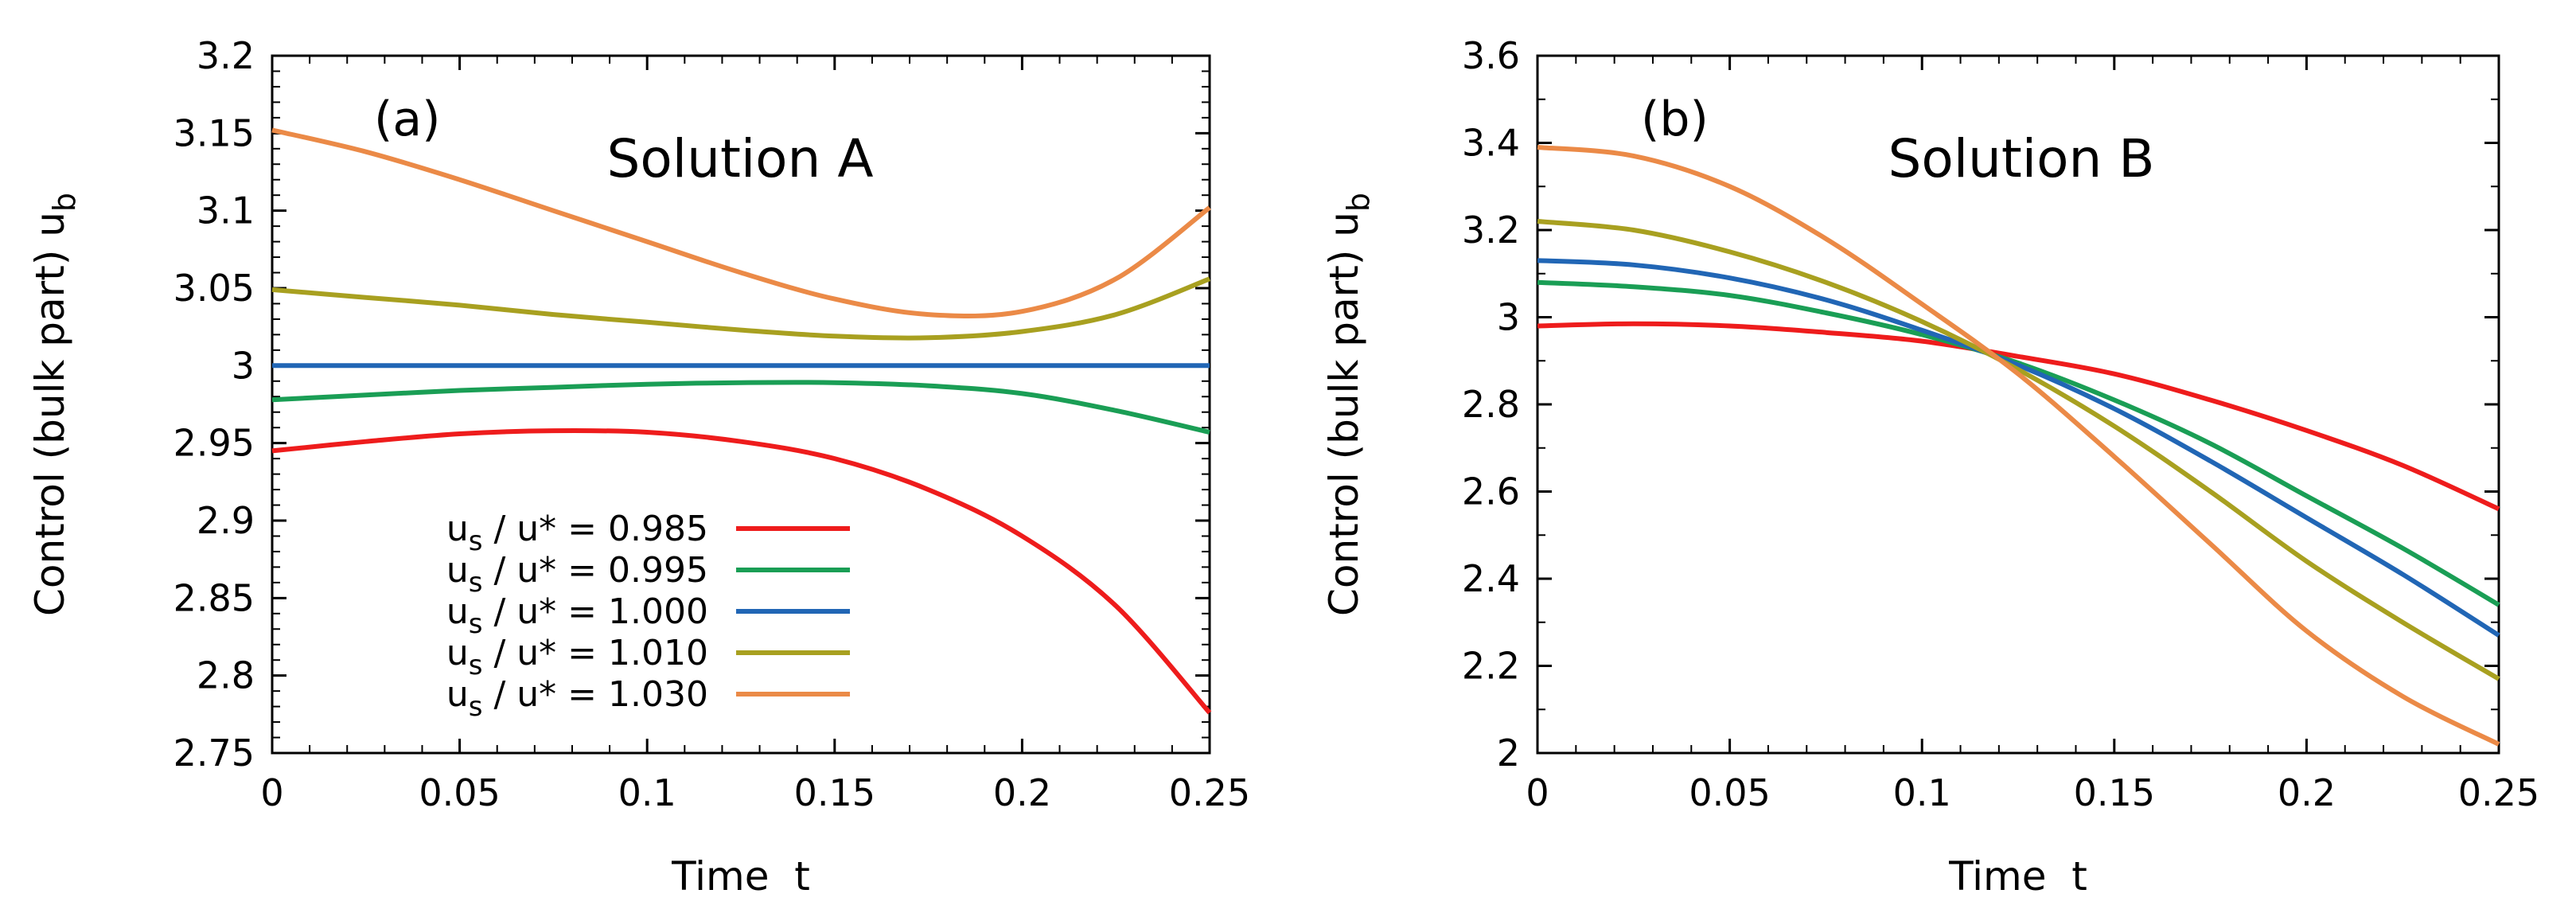  I want to click on panel-b-ytick-label: 3.2, so click(1491, 230).